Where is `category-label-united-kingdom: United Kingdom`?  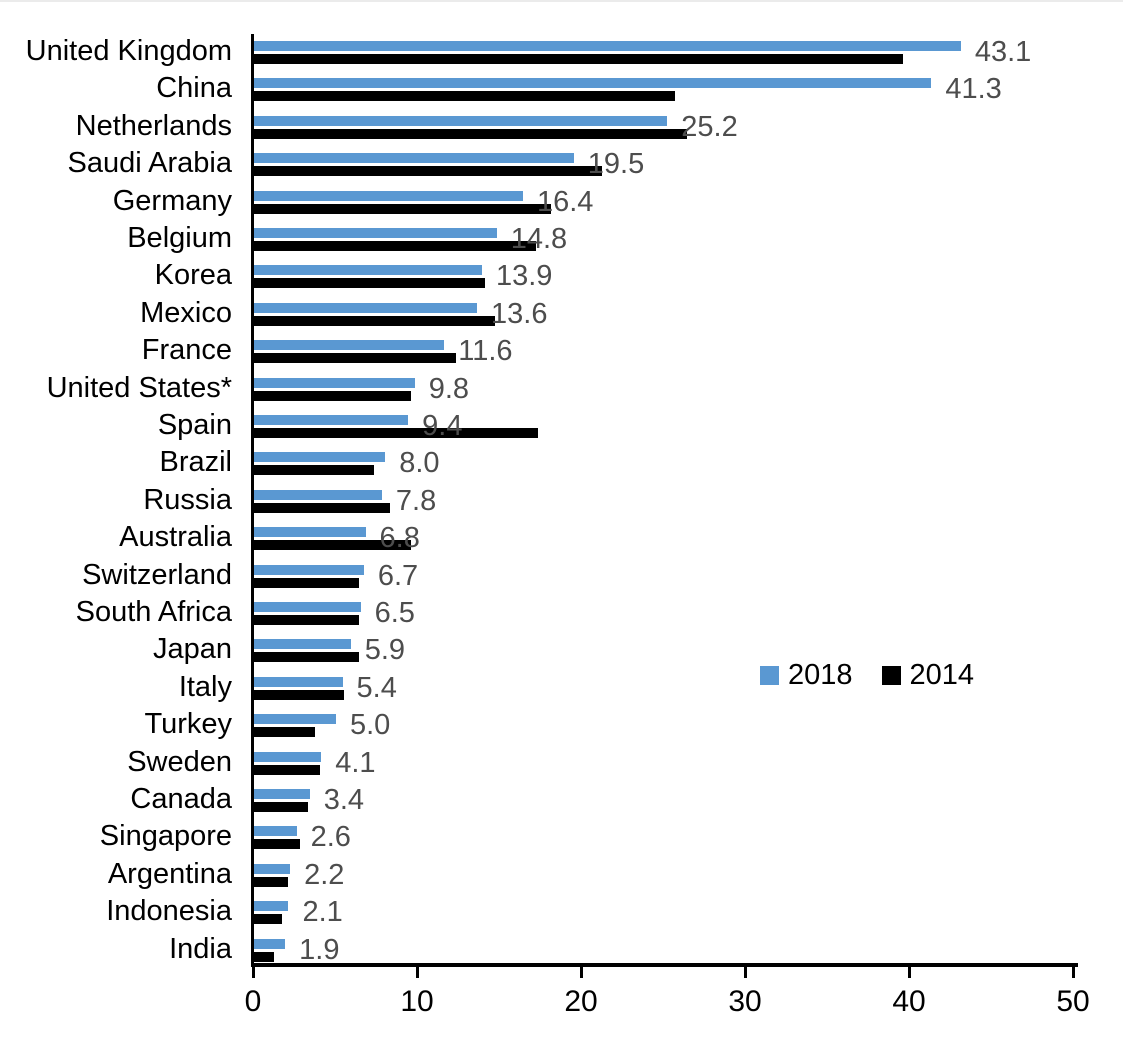 category-label-united-kingdom: United Kingdom is located at coordinates (128, 51).